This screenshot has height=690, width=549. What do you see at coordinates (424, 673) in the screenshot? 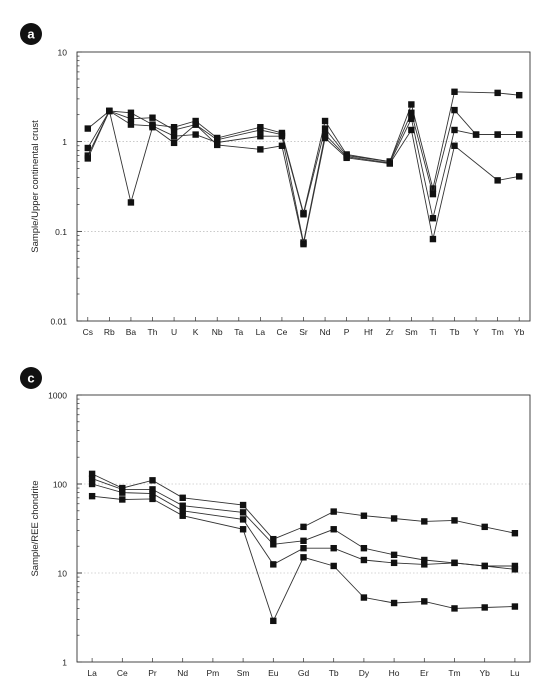
I see `x-tick-label: Er` at bounding box center [424, 673].